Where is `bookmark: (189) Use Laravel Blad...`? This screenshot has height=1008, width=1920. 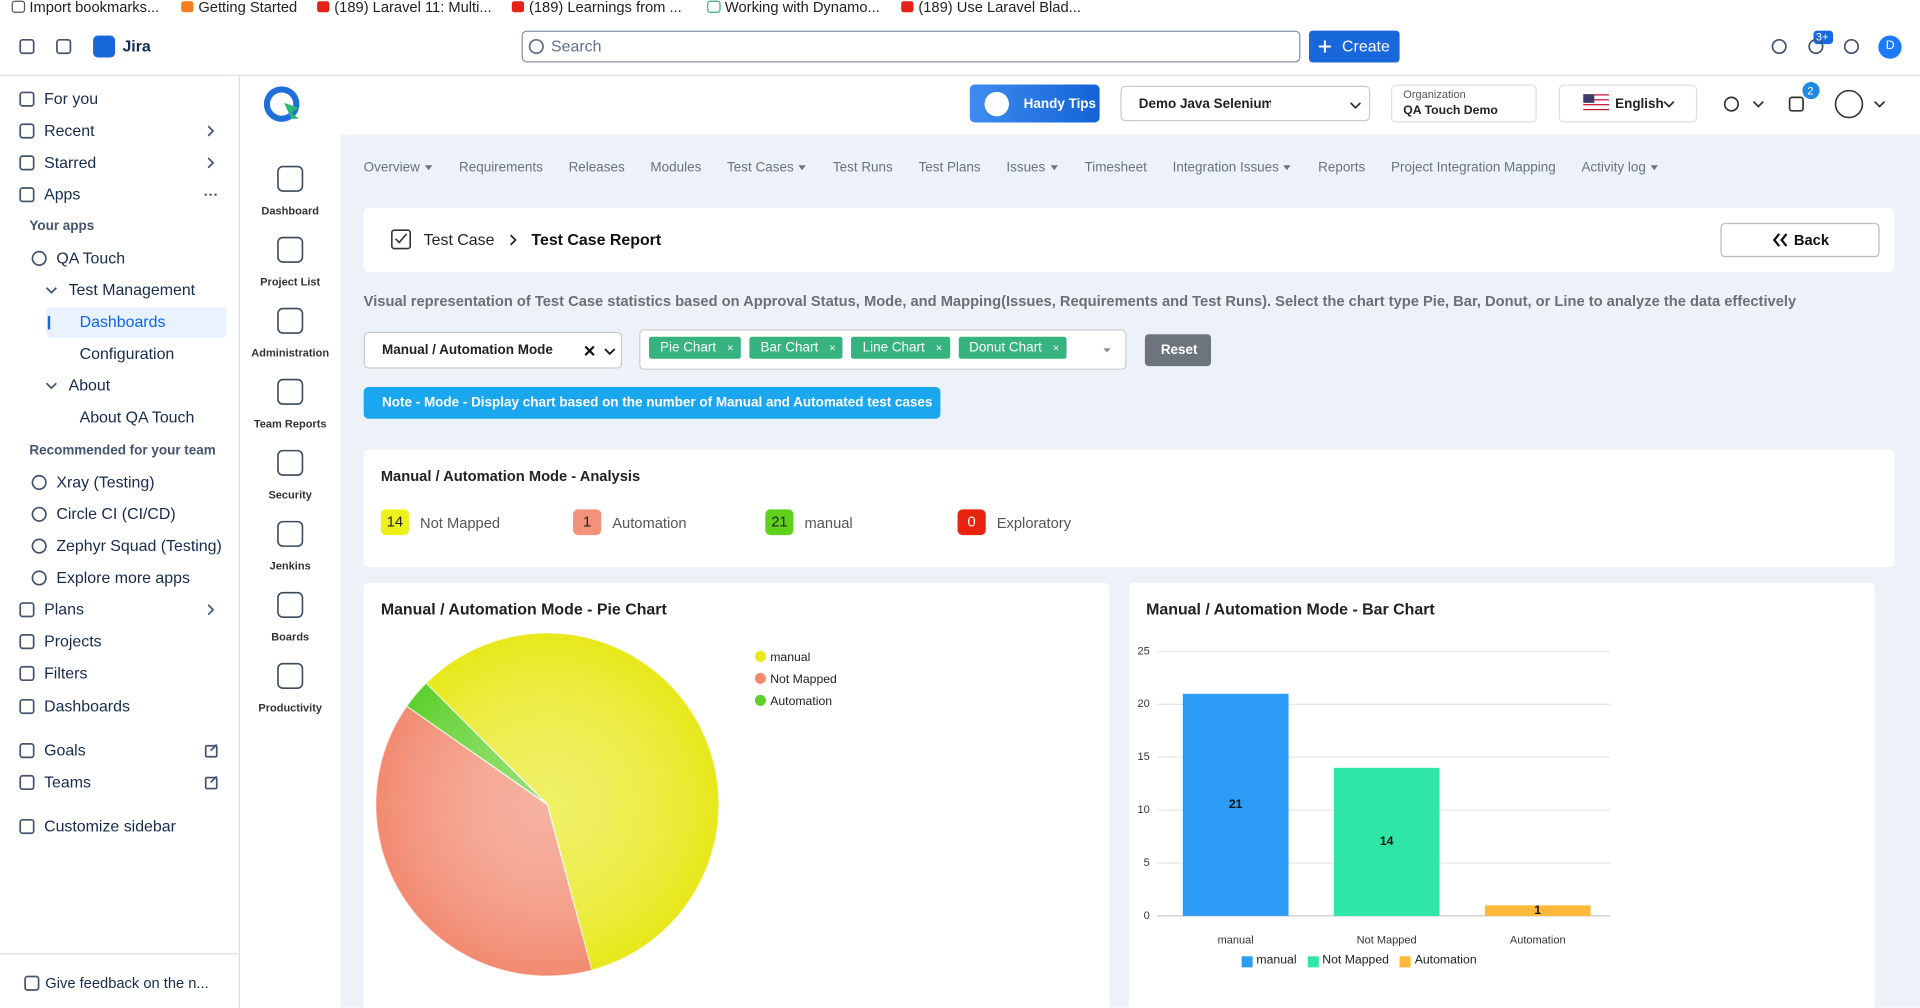
bookmark: (189) Use Laravel Blad... is located at coordinates (999, 8).